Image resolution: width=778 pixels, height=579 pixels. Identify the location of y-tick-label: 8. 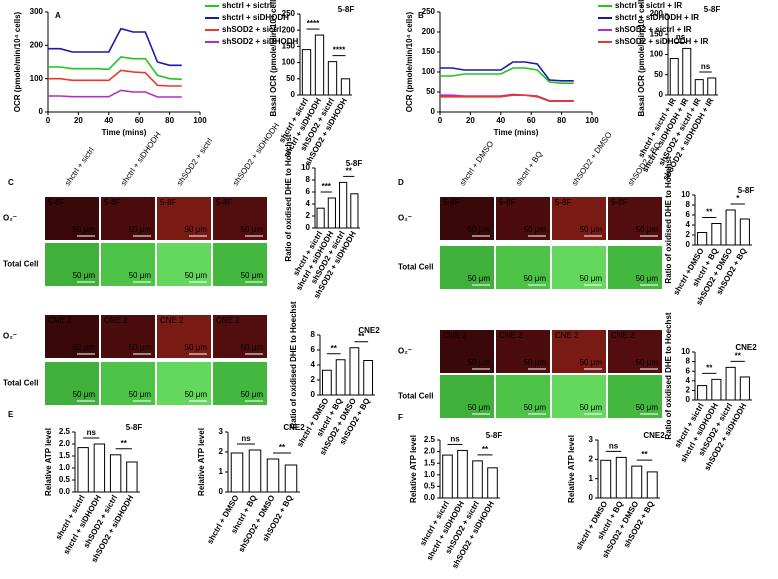
(688, 361).